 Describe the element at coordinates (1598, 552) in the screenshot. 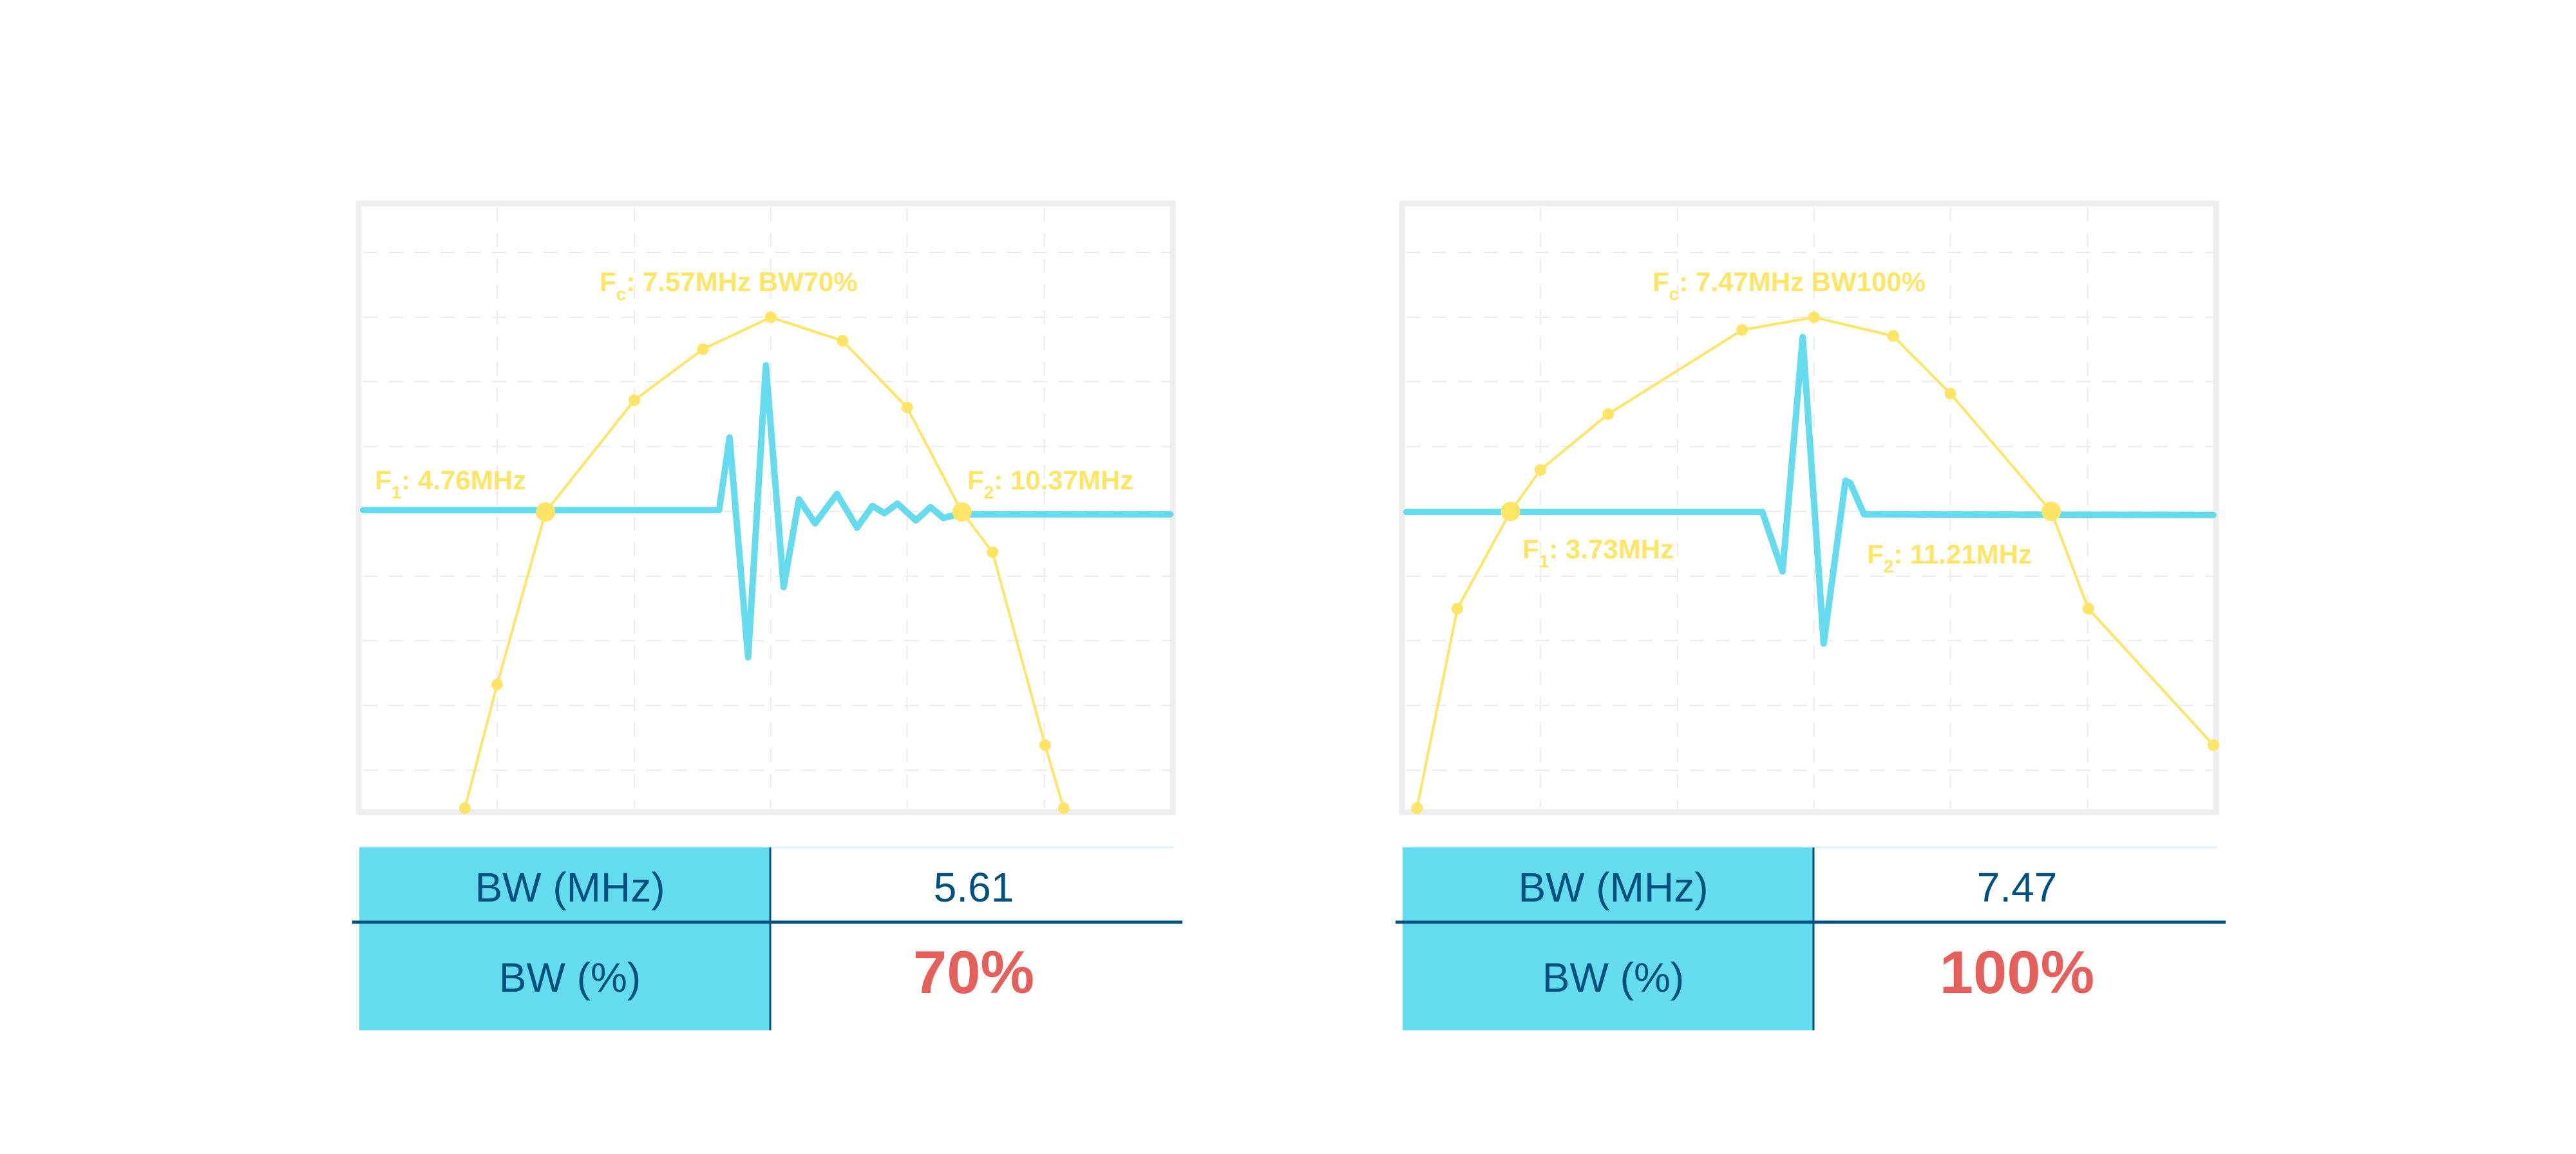

I see `f1-label: F1: 3.73MHz` at that location.